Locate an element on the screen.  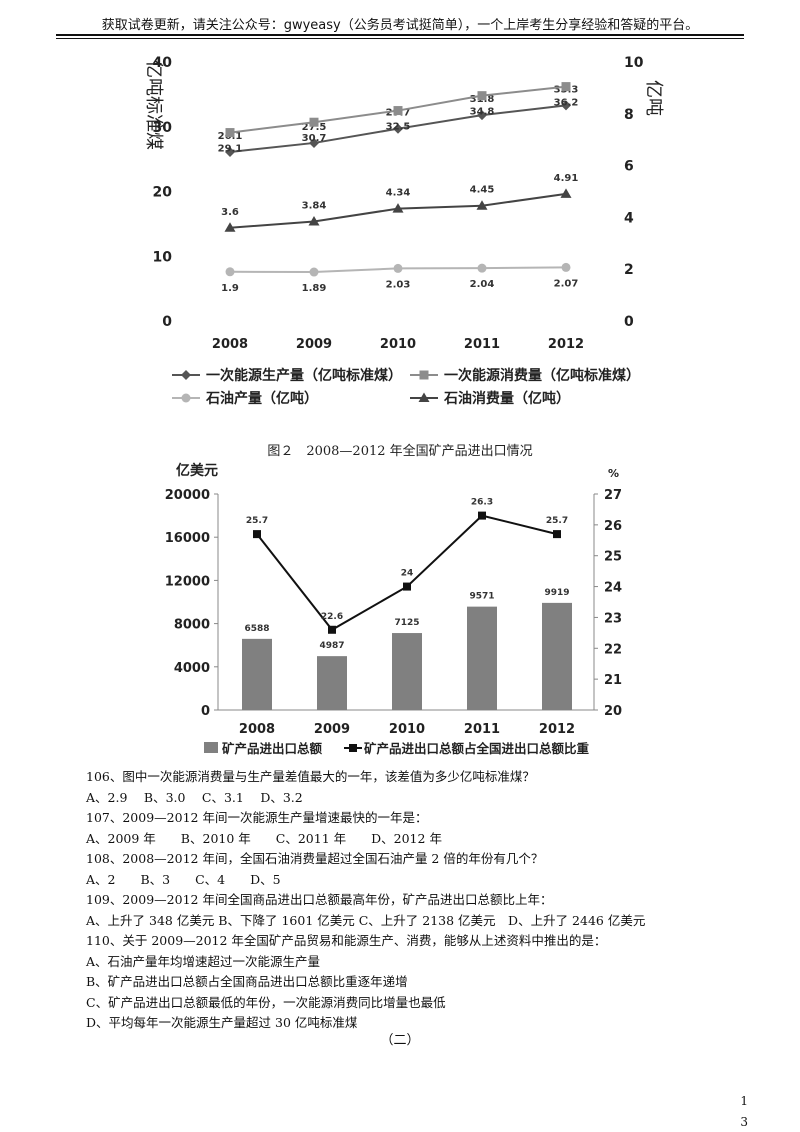
question-line: D、平均每年一次能源生产量超过 30 亿吨标准煤 is located at coordinates (222, 1022).